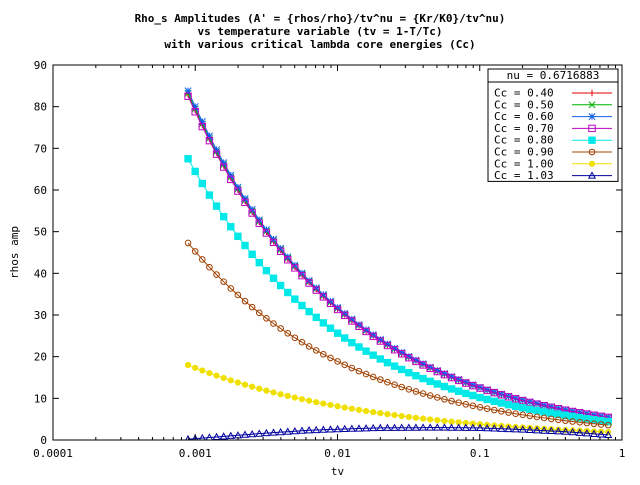  What do you see at coordinates (524, 116) in the screenshot?
I see `legend-label: Cc = 0.60` at bounding box center [524, 116].